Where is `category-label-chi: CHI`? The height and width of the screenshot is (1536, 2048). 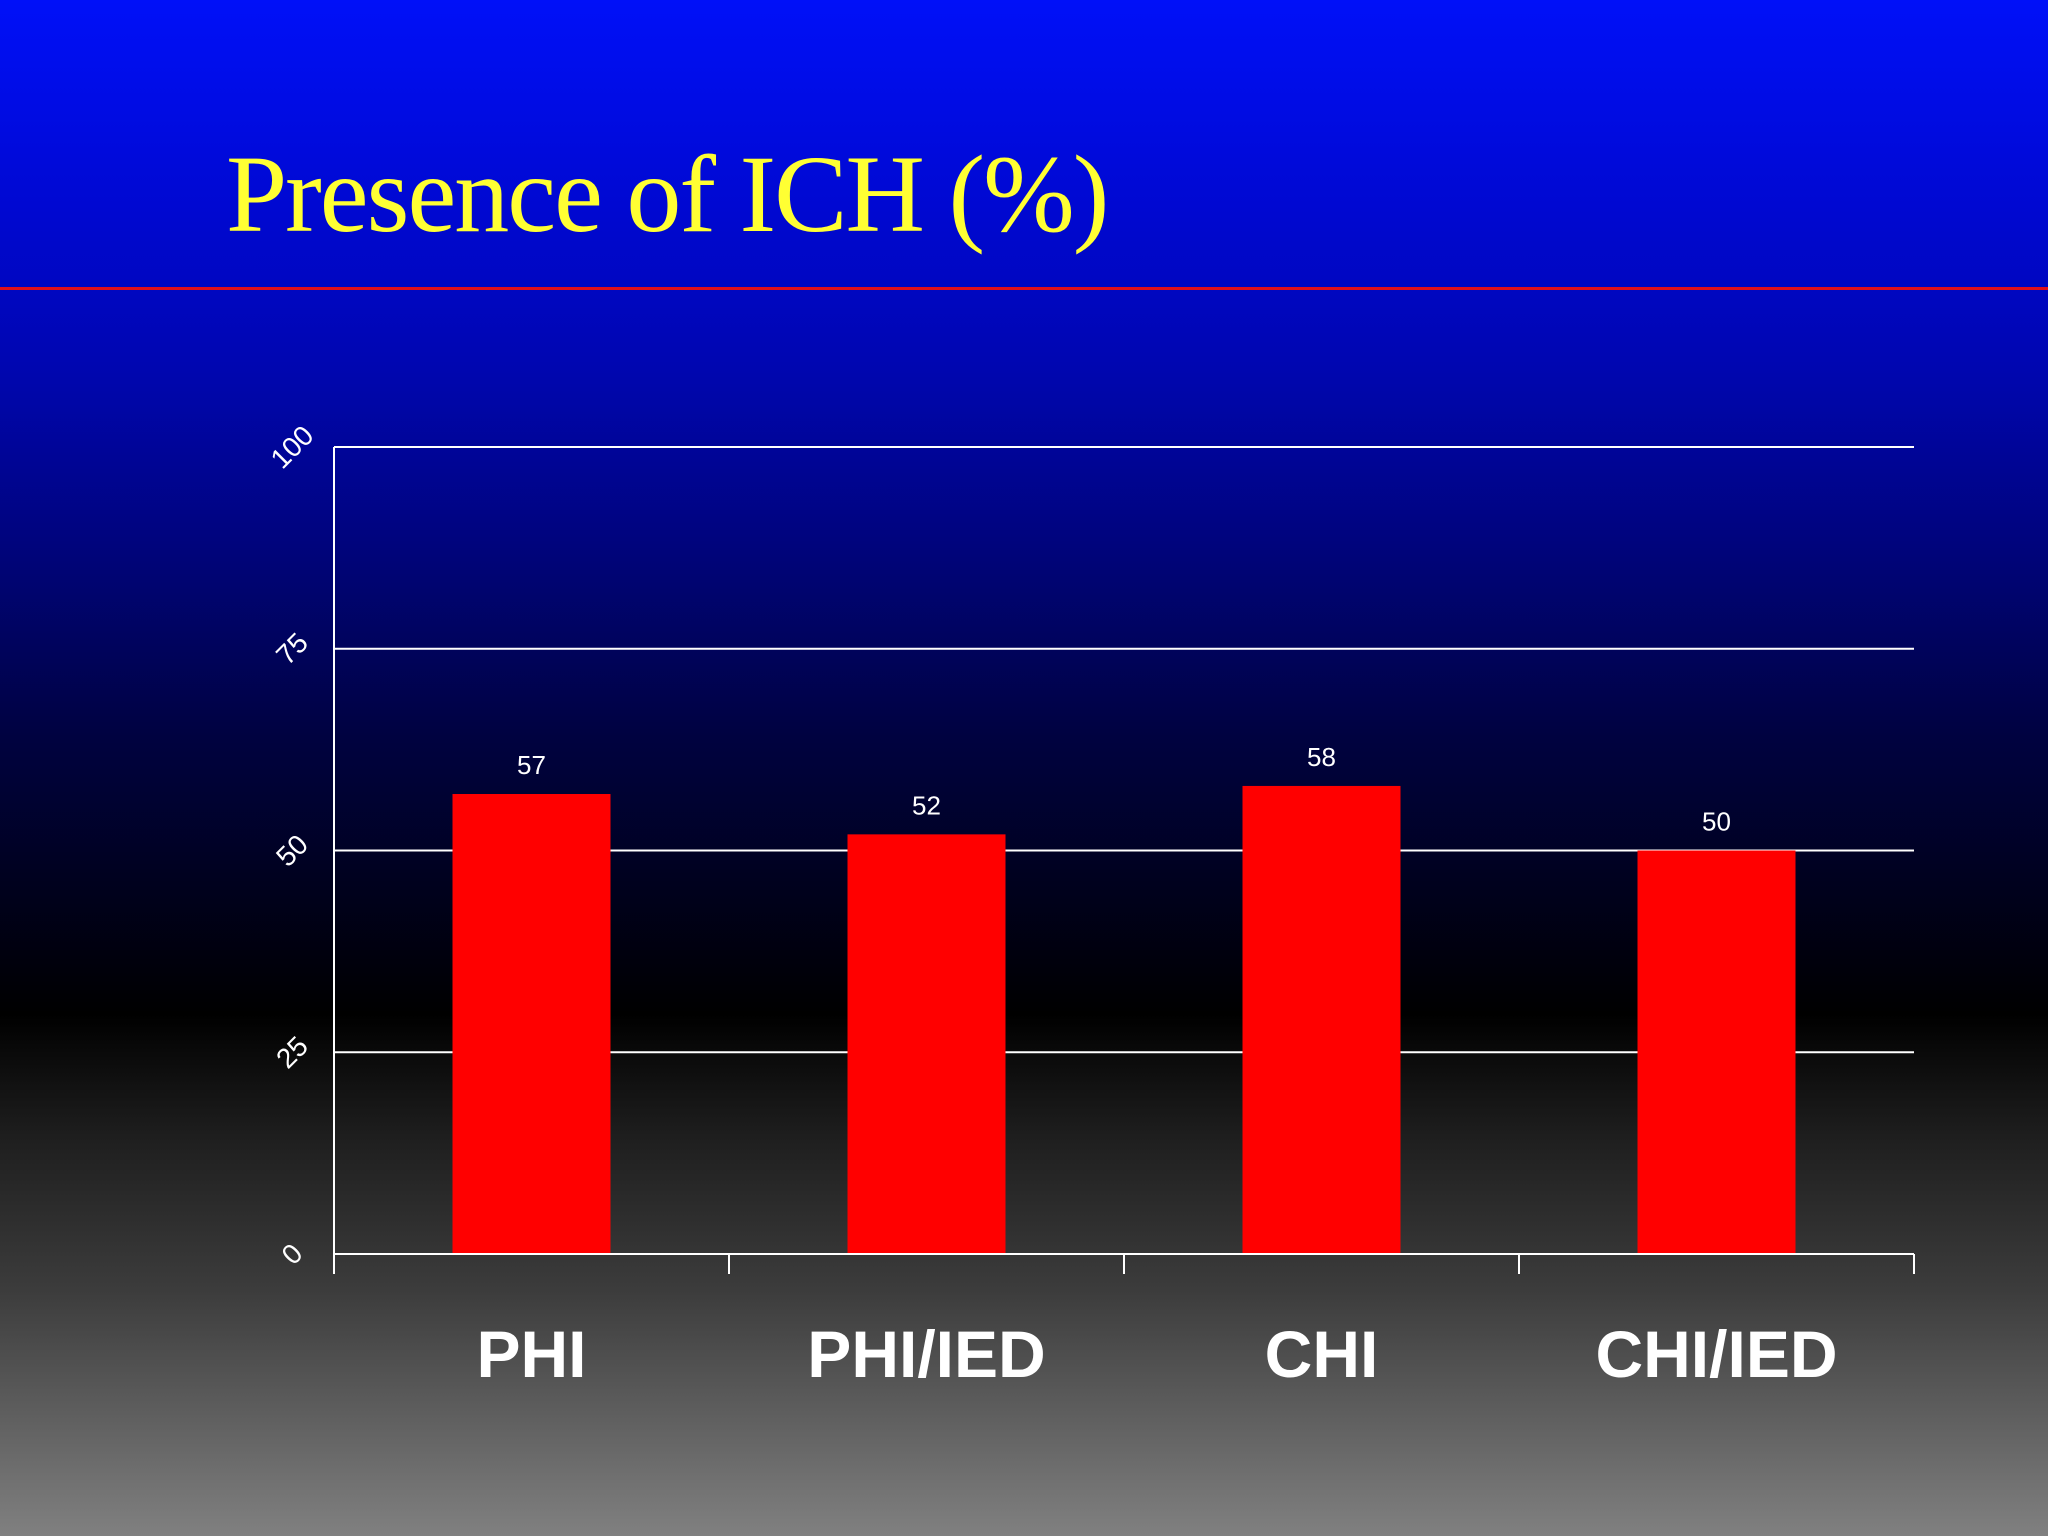
category-label-chi: CHI is located at coordinates (1322, 1354).